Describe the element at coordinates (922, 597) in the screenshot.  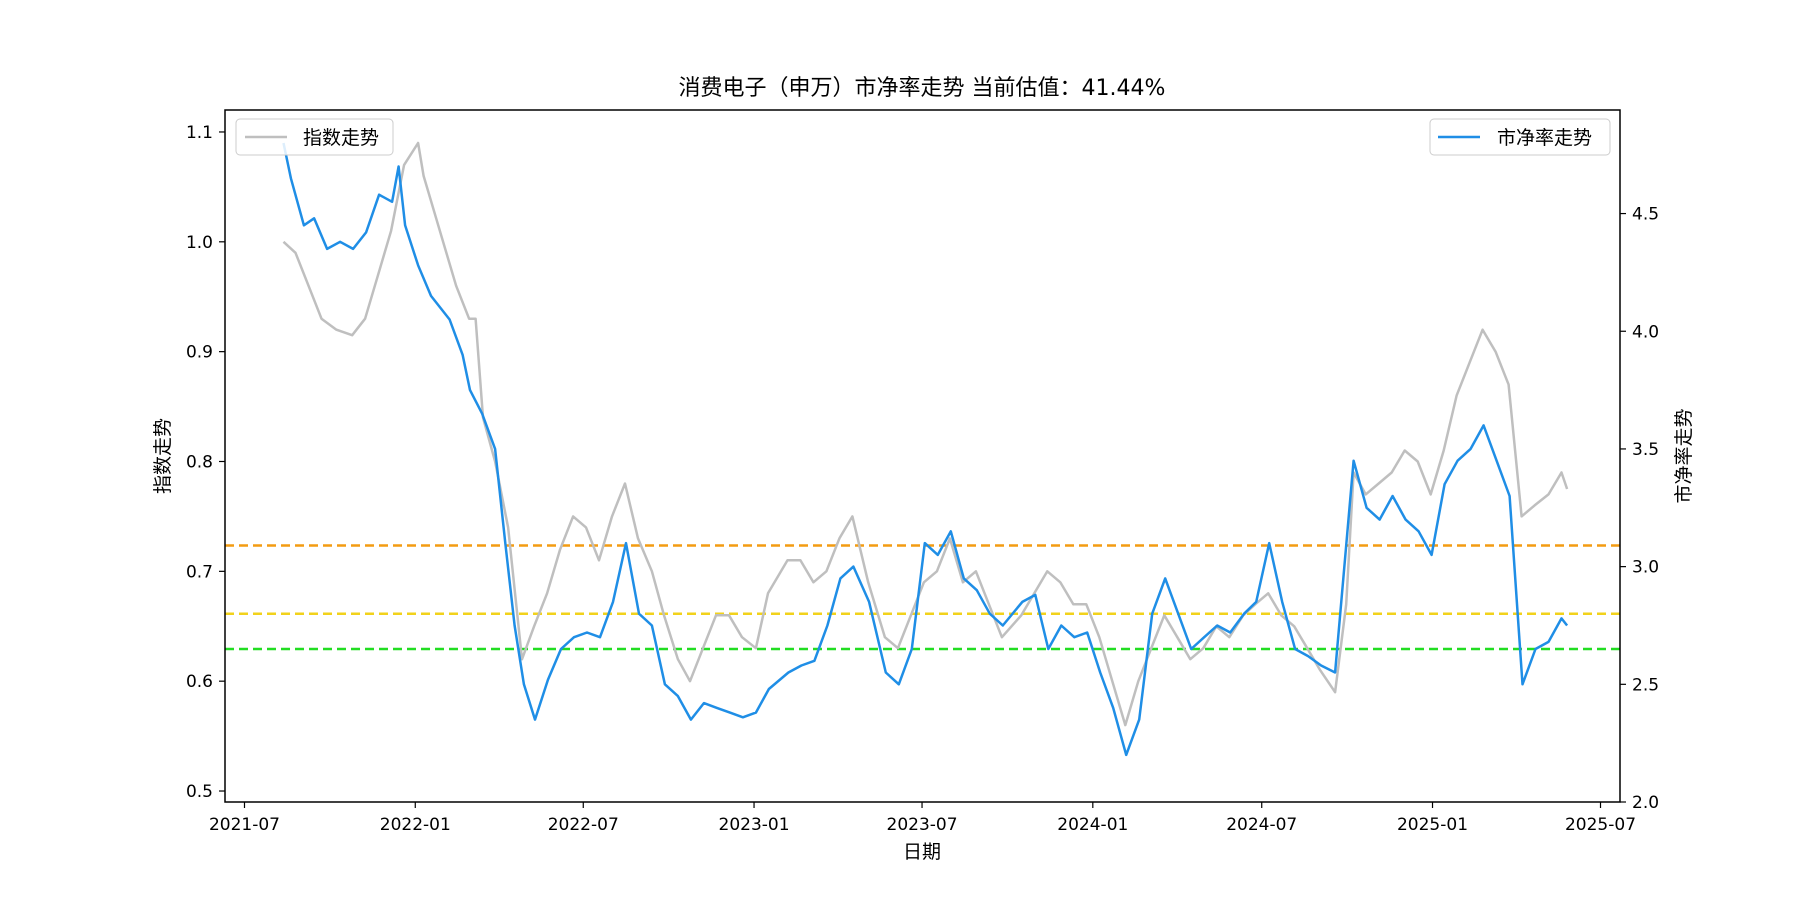
I see `reference-lines` at that location.